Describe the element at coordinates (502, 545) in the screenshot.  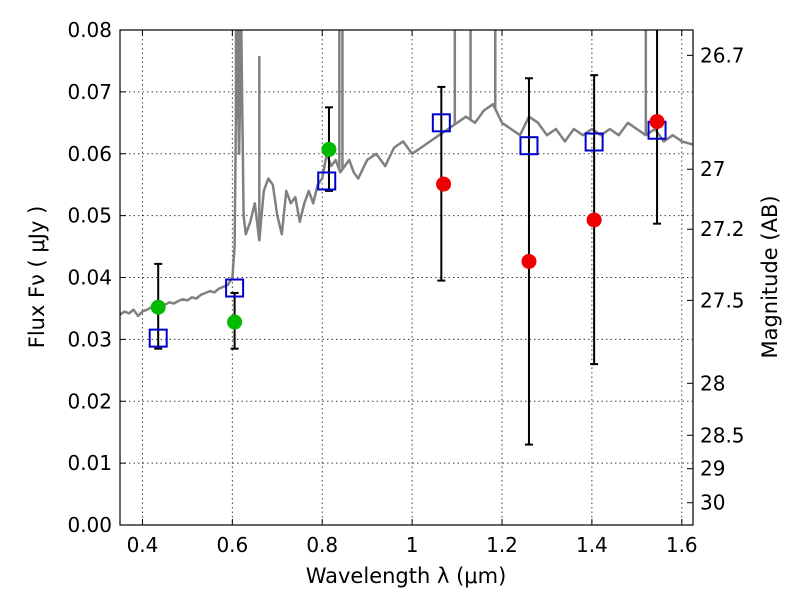
I see `x-tick-label: 1.2` at that location.